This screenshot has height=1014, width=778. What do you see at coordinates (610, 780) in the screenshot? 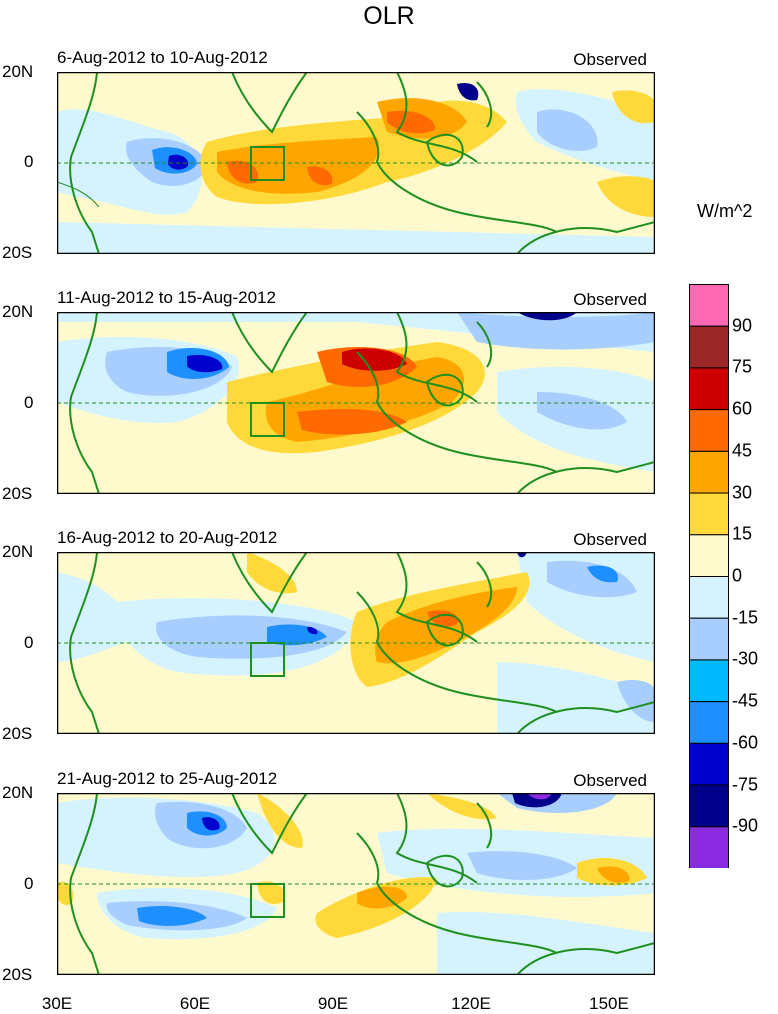
I see `panel-source-4: Observed` at bounding box center [610, 780].